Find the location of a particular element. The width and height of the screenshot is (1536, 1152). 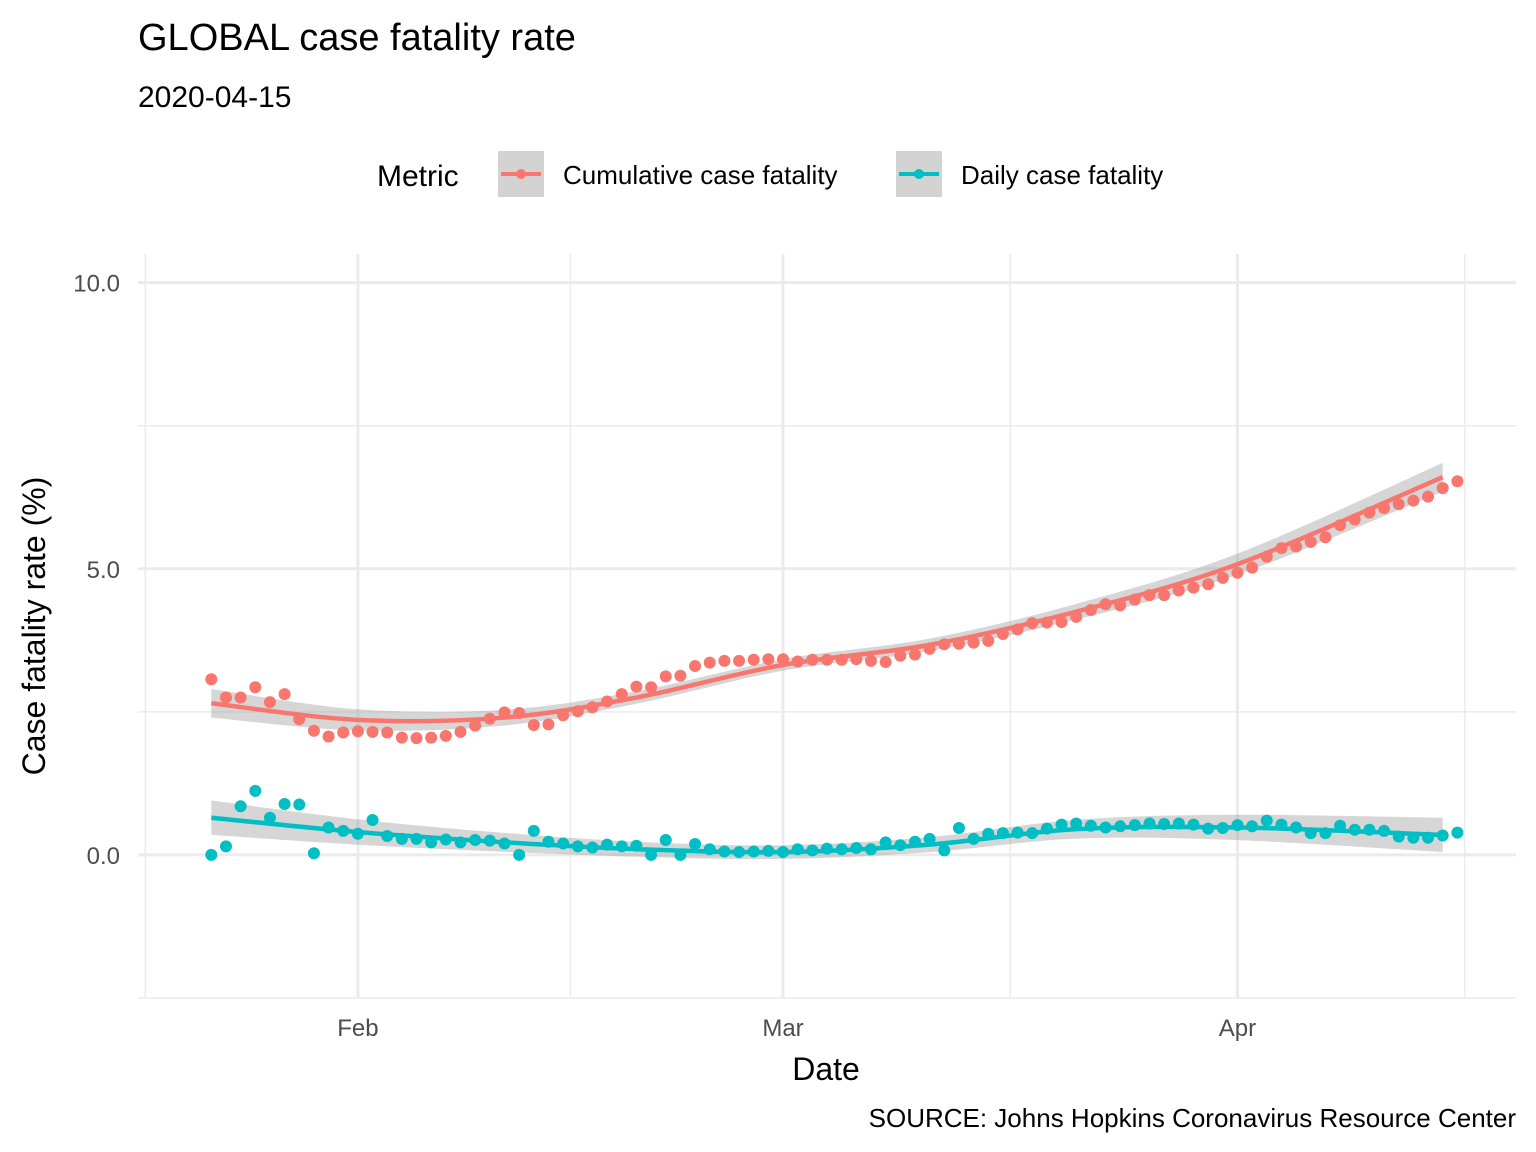

legend-point-cumulative is located at coordinates (521, 174).